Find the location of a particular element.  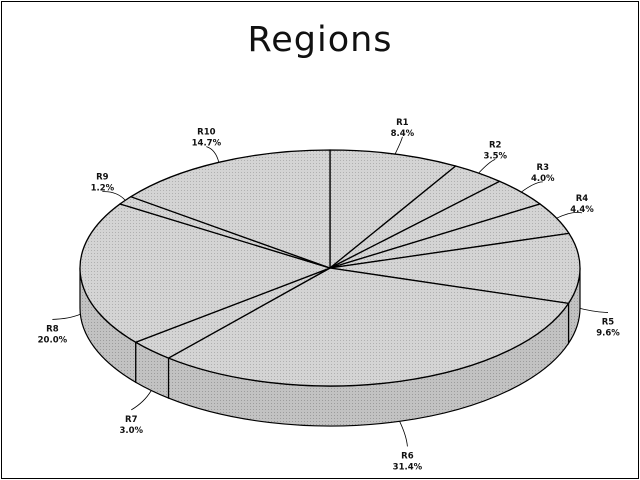

leader-line-r2 is located at coordinates (487, 166).